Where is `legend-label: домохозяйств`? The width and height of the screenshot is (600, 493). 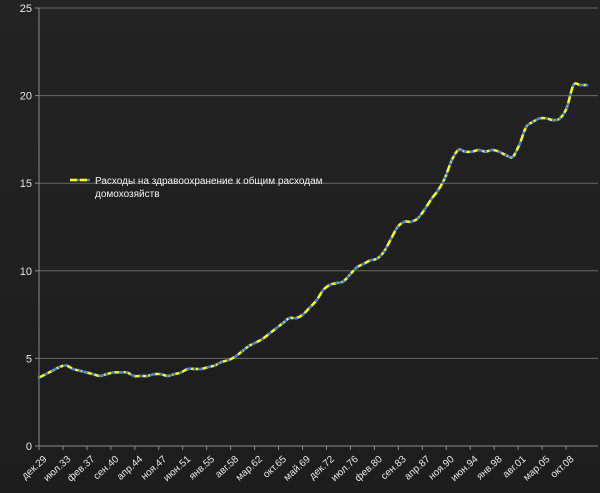
legend-label: домохозяйств is located at coordinates (127, 194).